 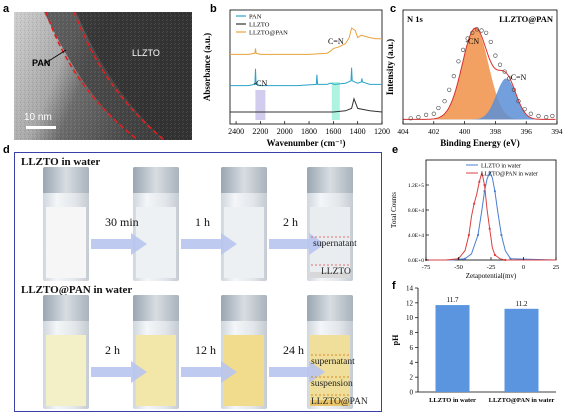 What do you see at coordinates (41, 63) in the screenshot?
I see `pan-label: PAN` at bounding box center [41, 63].